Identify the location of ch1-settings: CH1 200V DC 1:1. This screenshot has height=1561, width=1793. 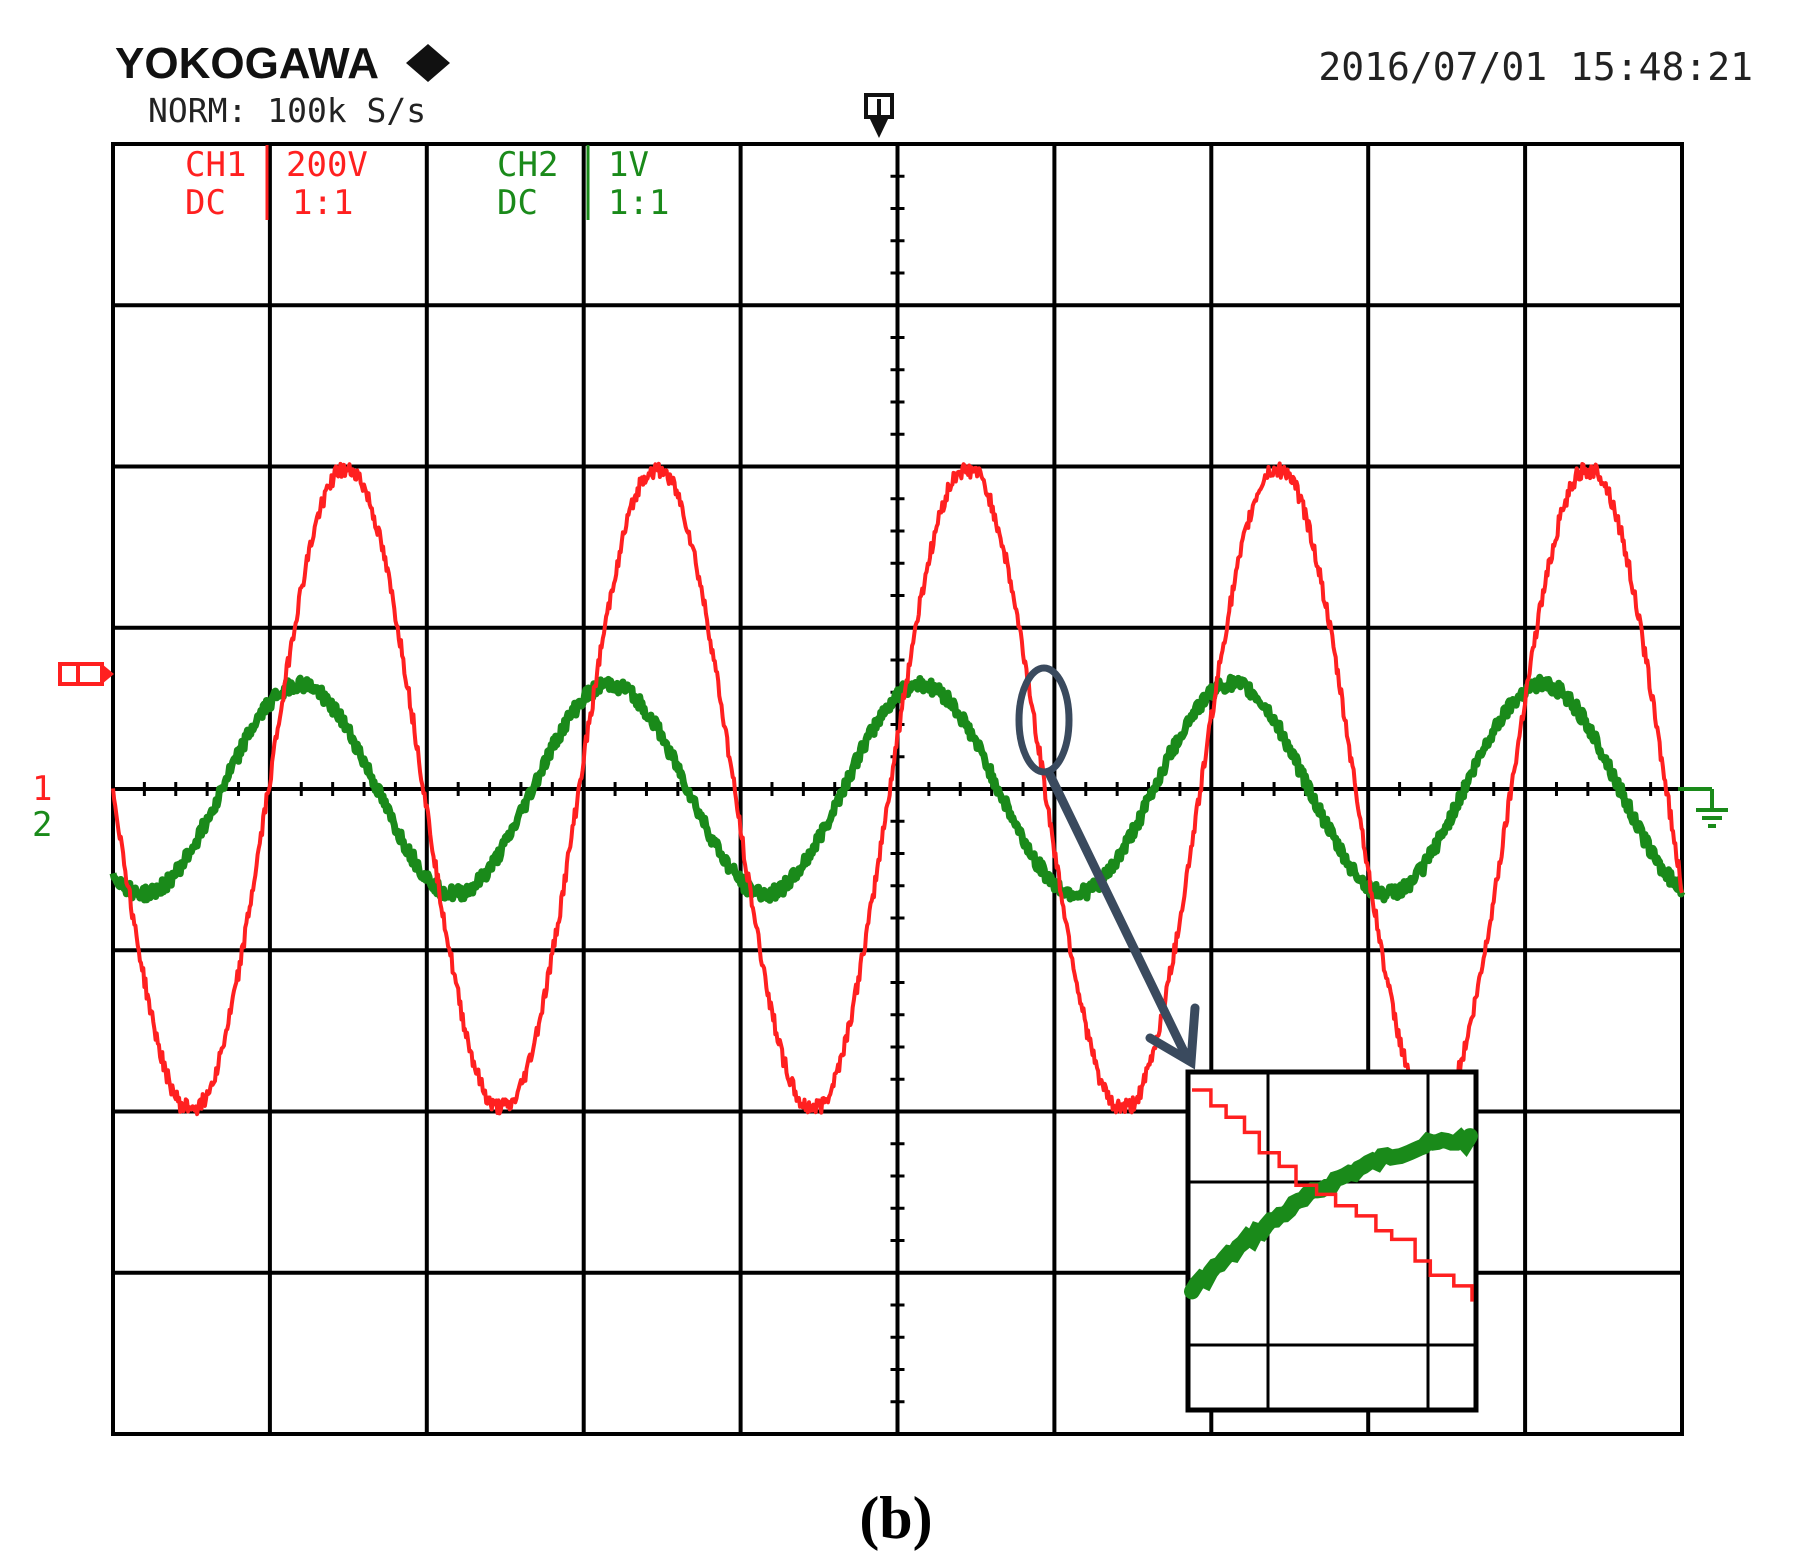
(276, 184).